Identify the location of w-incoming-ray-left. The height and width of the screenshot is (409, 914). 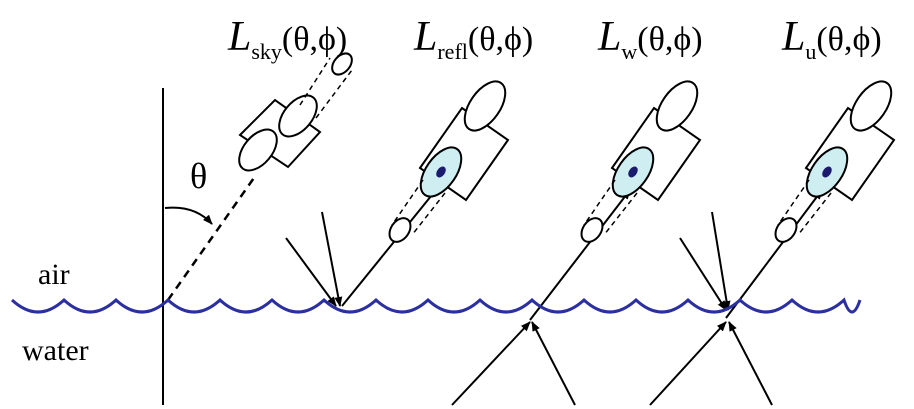
(491, 363).